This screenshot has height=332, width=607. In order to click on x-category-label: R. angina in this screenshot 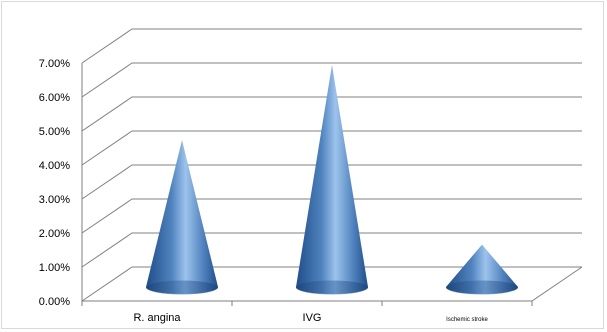, I will do `click(157, 318)`.